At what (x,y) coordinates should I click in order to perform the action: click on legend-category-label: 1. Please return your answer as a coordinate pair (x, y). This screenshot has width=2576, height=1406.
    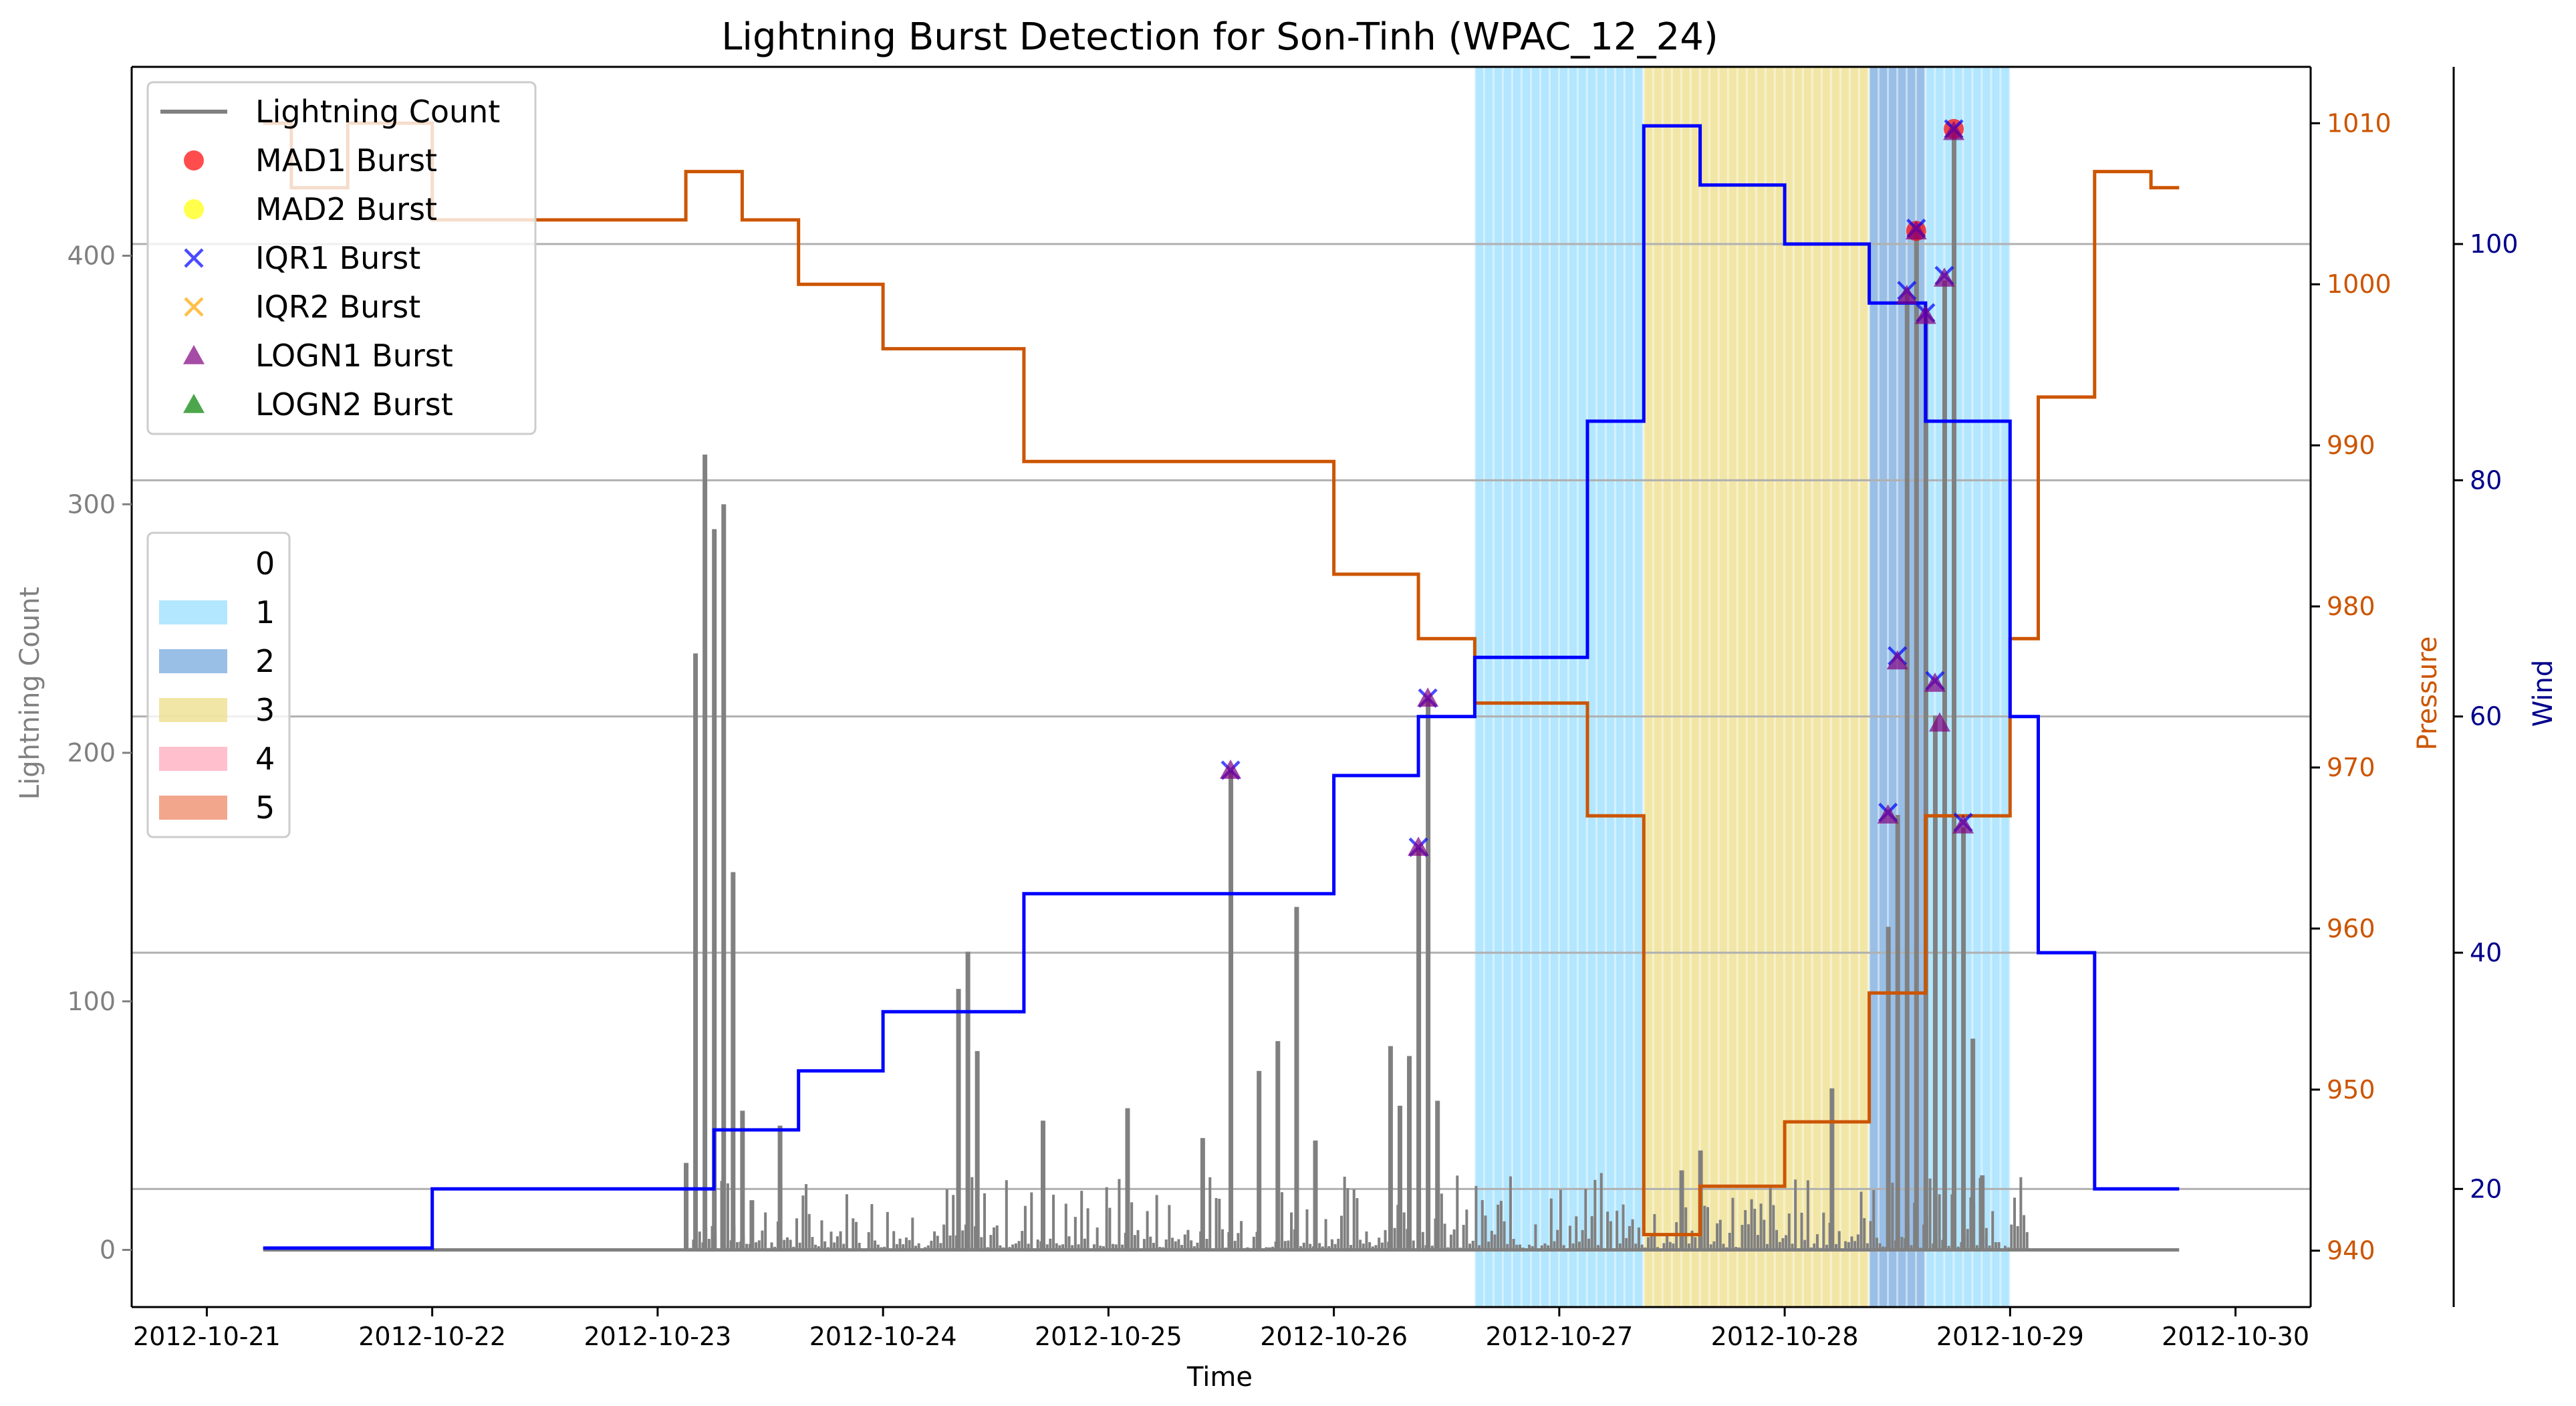
    Looking at the image, I should click on (265, 612).